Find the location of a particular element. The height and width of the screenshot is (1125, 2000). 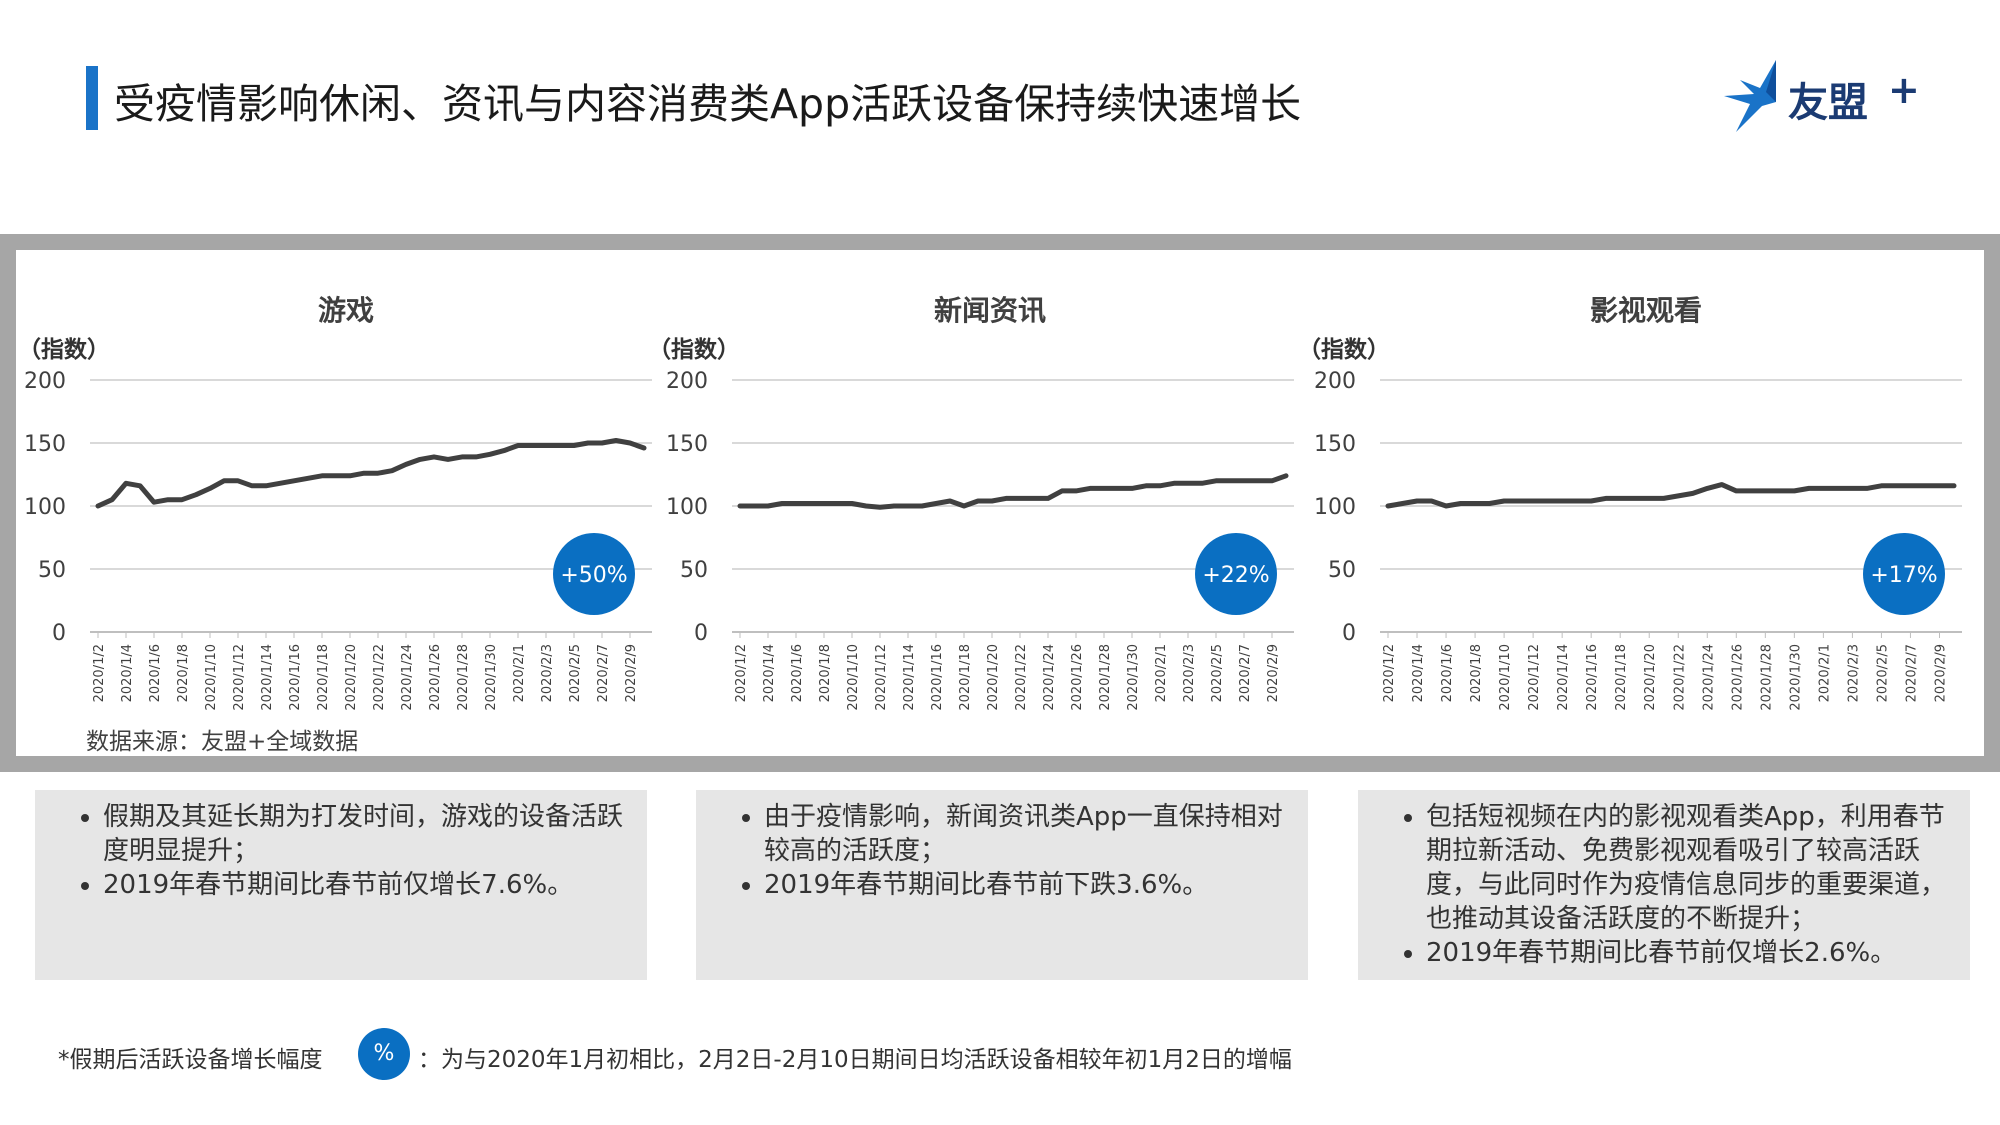

note-bullet: 2019年春节期间比春节前下跌3.6%。 is located at coordinates (1029, 885).